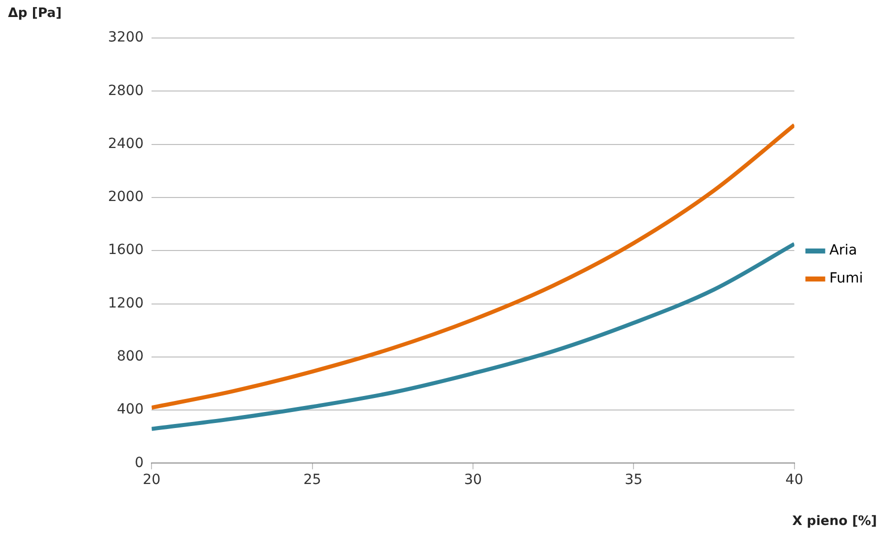 The height and width of the screenshot is (537, 883). Describe the element at coordinates (35, 13) in the screenshot. I see `y-axis-title: Δp [Pa]` at that location.